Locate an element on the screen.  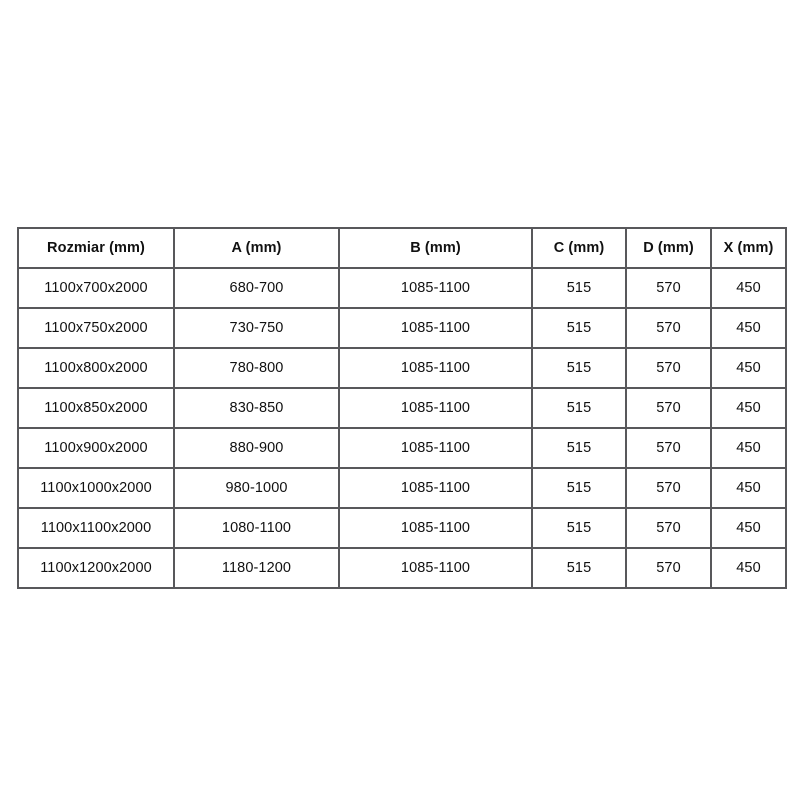
cell-rozmiar: 1100x850x2000 is located at coordinates (96, 408).